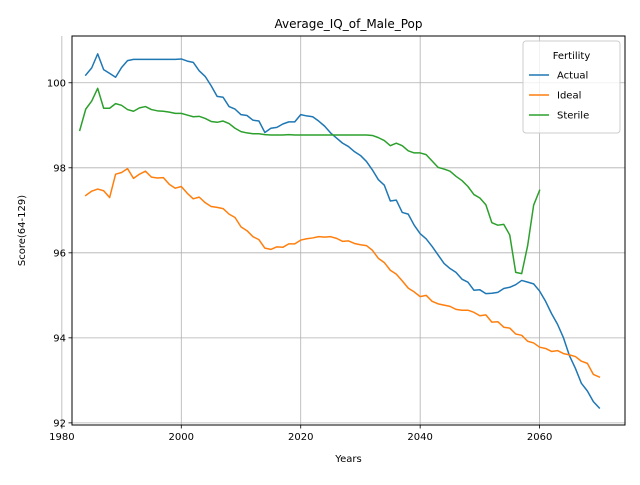  I want to click on y-tick-label: 94, so click(59, 338).